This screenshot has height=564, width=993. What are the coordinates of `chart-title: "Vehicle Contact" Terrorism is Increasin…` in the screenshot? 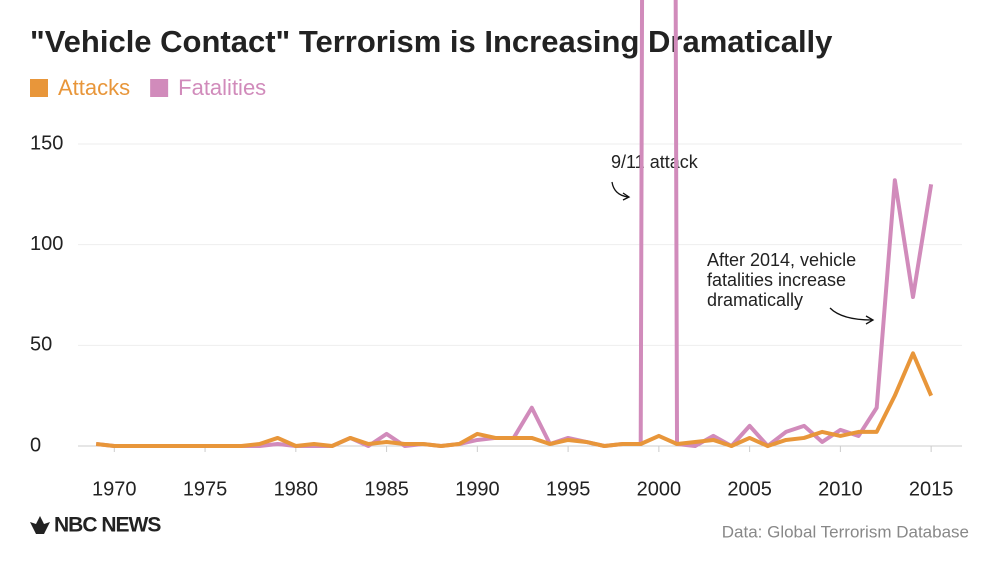 It's located at (431, 41).